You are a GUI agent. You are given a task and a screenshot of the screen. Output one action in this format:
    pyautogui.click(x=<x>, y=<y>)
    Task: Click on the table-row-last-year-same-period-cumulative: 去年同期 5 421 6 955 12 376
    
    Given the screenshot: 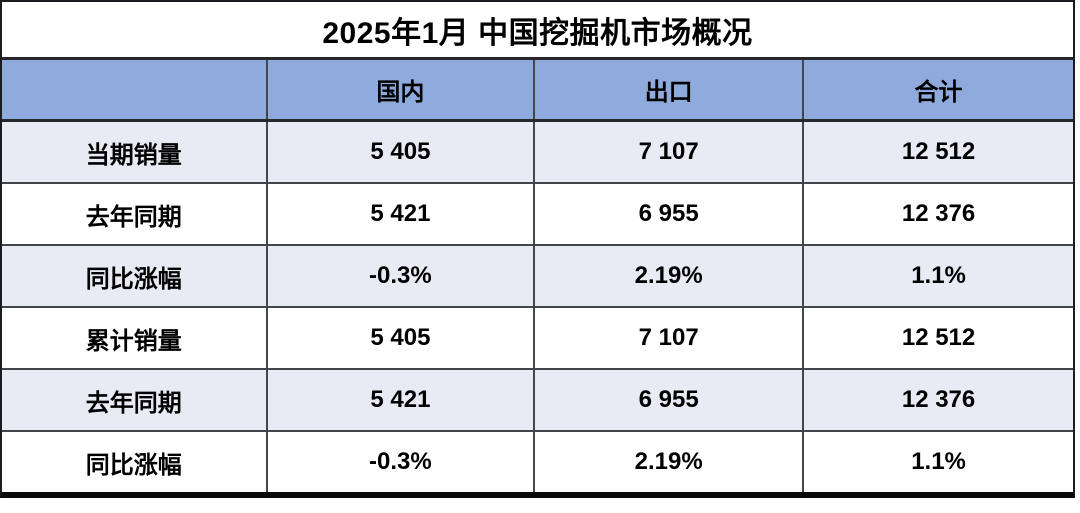 What is the action you would take?
    pyautogui.click(x=537, y=400)
    